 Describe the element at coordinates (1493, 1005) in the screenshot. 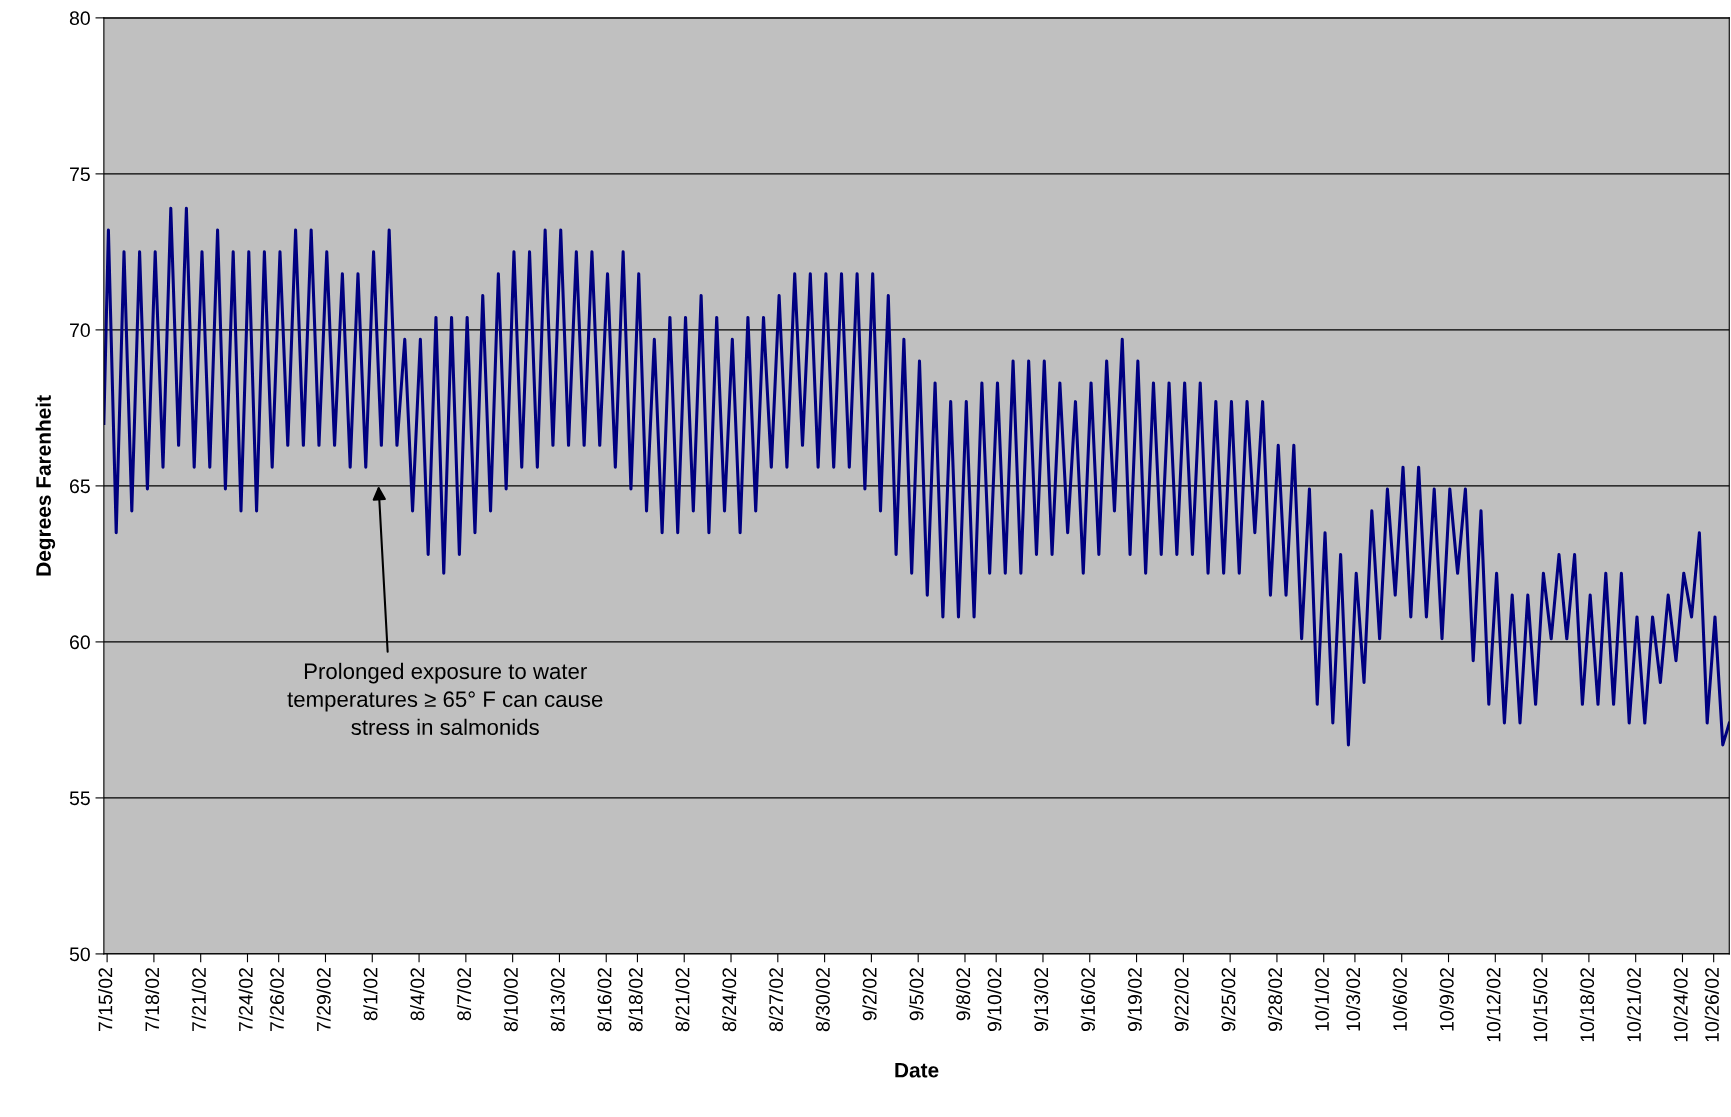

I see `x-tick-label: 10/12/02` at that location.